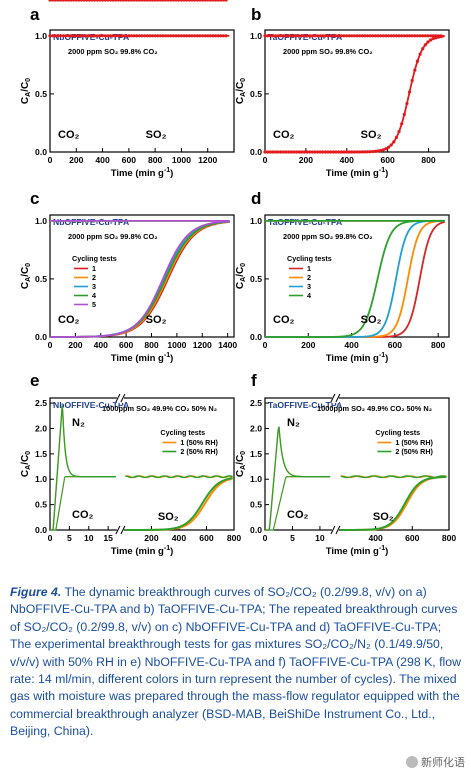  Describe the element at coordinates (354, 94) in the screenshot. I see `curves` at that location.